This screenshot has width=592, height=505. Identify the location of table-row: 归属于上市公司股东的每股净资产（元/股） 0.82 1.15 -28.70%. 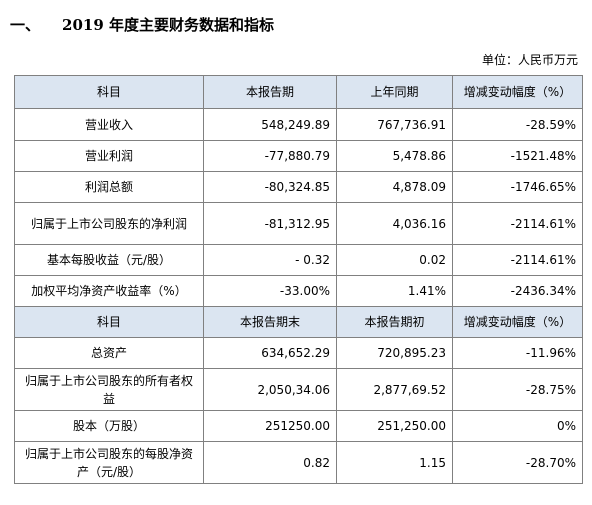
(298, 462).